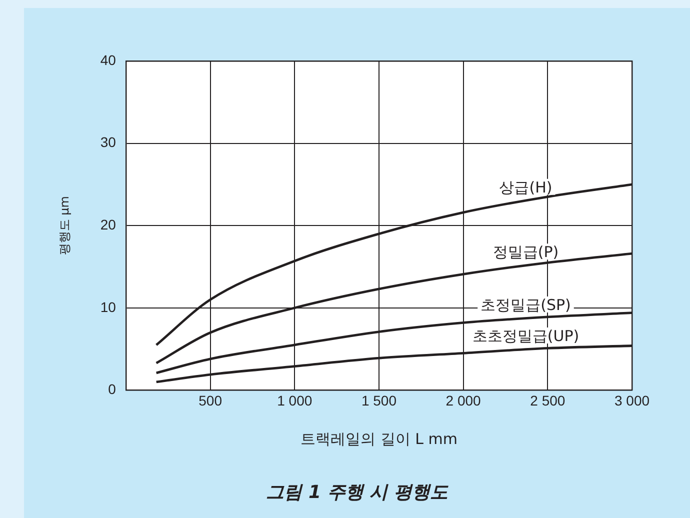 The width and height of the screenshot is (690, 518). What do you see at coordinates (464, 400) in the screenshot?
I see `x-tick-label: 2 000` at bounding box center [464, 400].